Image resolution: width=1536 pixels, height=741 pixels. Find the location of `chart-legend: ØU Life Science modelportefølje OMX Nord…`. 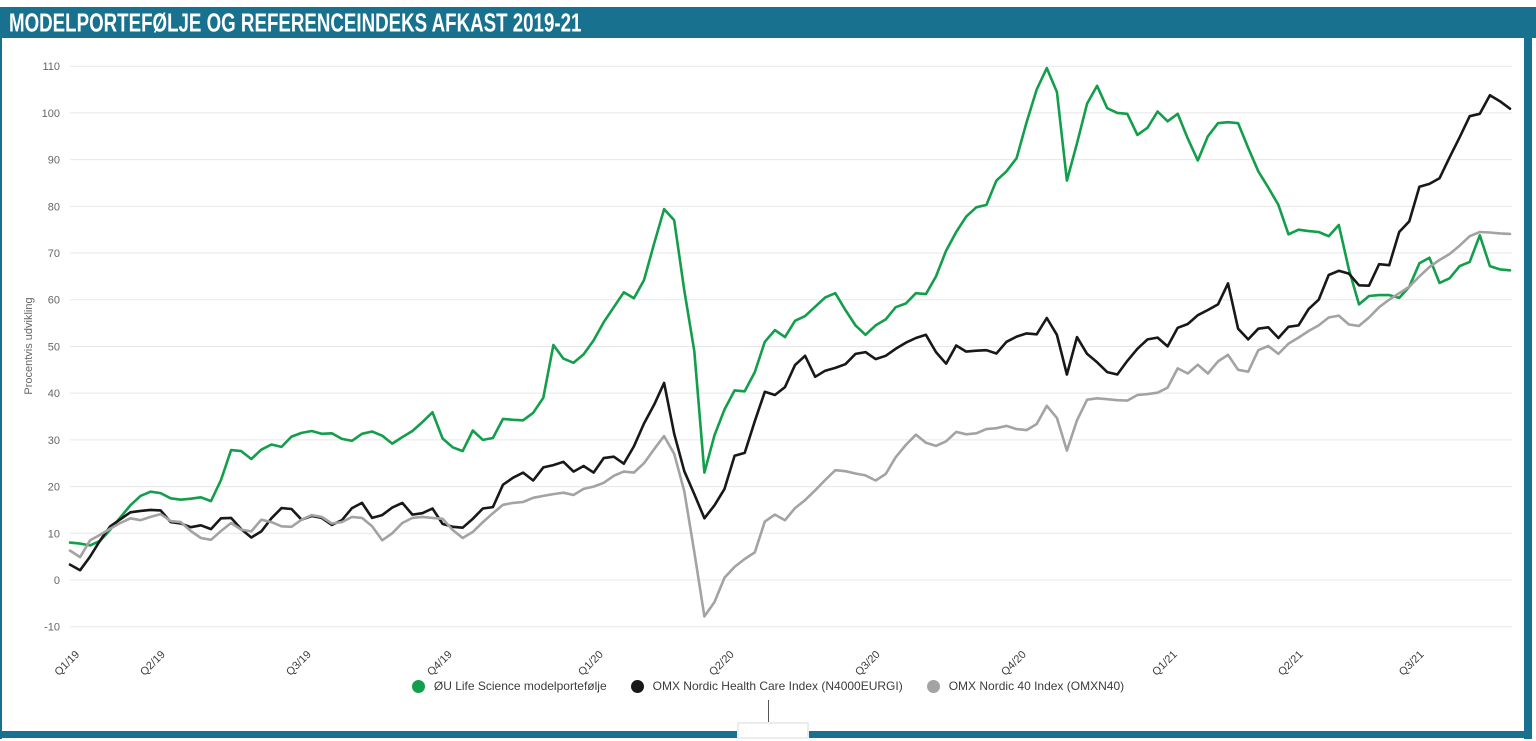

chart-legend: ØU Life Science modelportefølje OMX Nord… is located at coordinates (768, 686).